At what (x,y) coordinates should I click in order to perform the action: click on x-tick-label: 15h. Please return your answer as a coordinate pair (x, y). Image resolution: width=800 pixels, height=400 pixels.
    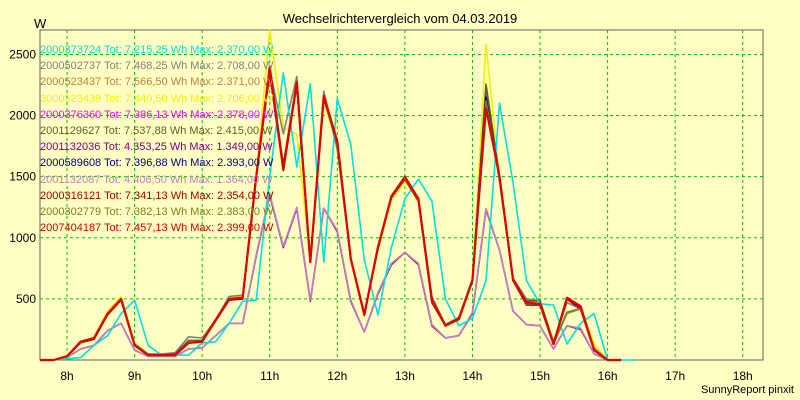
    Looking at the image, I should click on (540, 376).